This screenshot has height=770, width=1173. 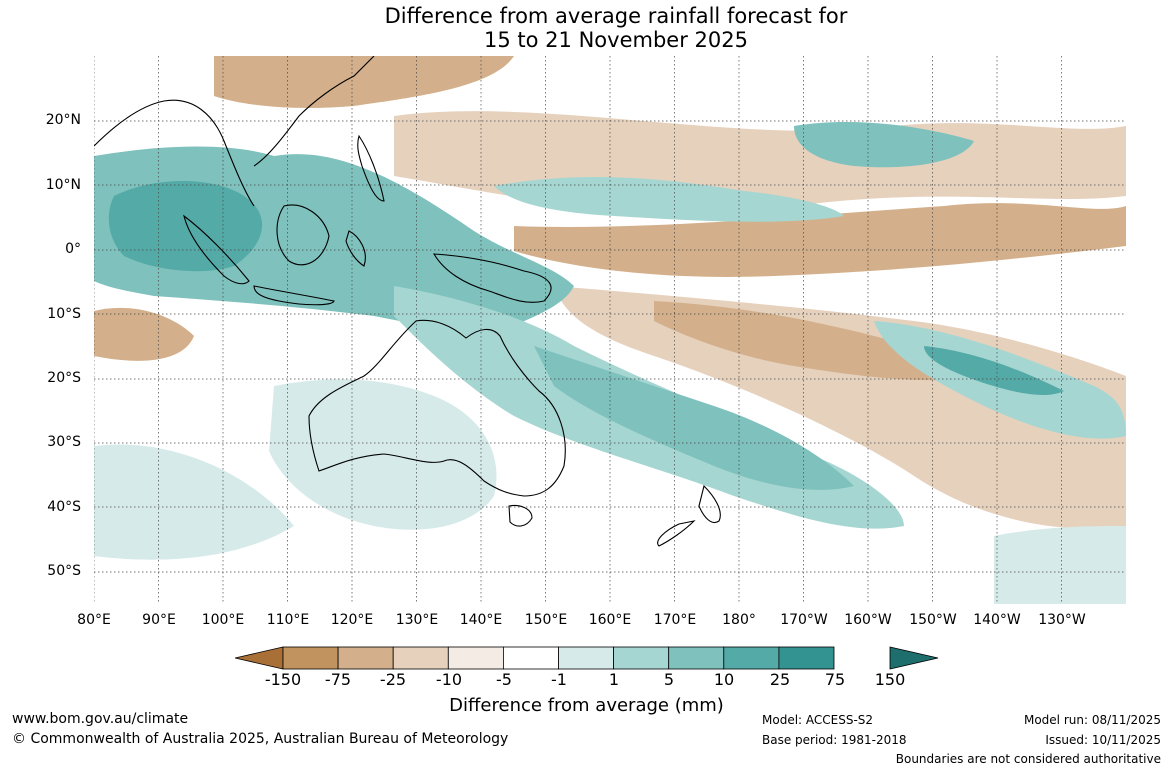 What do you see at coordinates (393, 679) in the screenshot?
I see `colorbar-tick: -25` at bounding box center [393, 679].